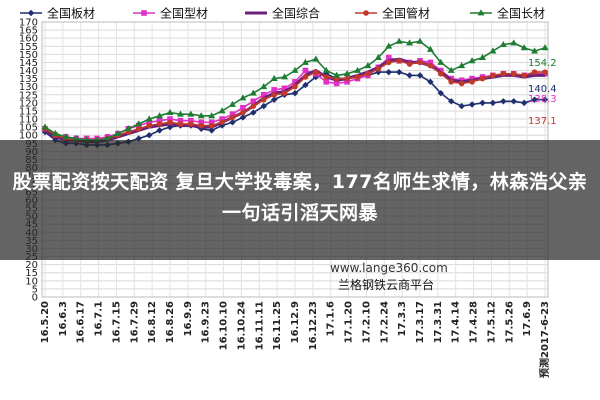 Image resolution: width=600 pixels, height=400 pixels. I want to click on legend-entry: 全国综合, so click(282, 13).